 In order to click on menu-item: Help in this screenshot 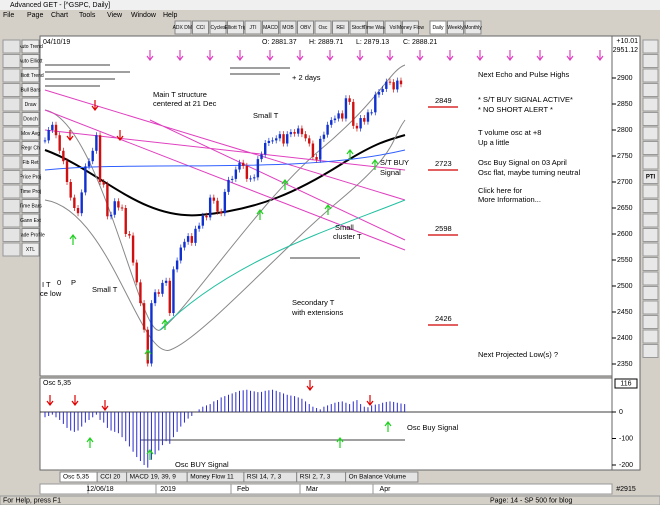, I will do `click(170, 15)`.